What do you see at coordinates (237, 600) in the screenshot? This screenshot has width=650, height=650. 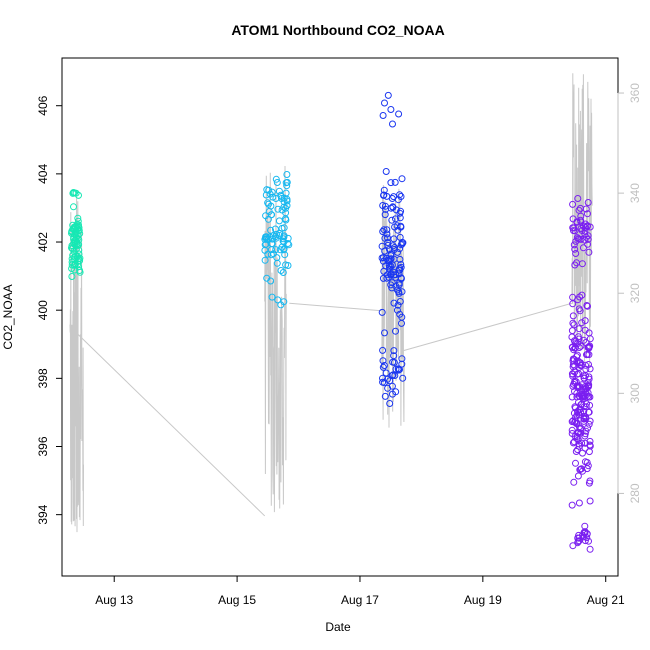 I see `x-tick-label: Aug 15` at bounding box center [237, 600].